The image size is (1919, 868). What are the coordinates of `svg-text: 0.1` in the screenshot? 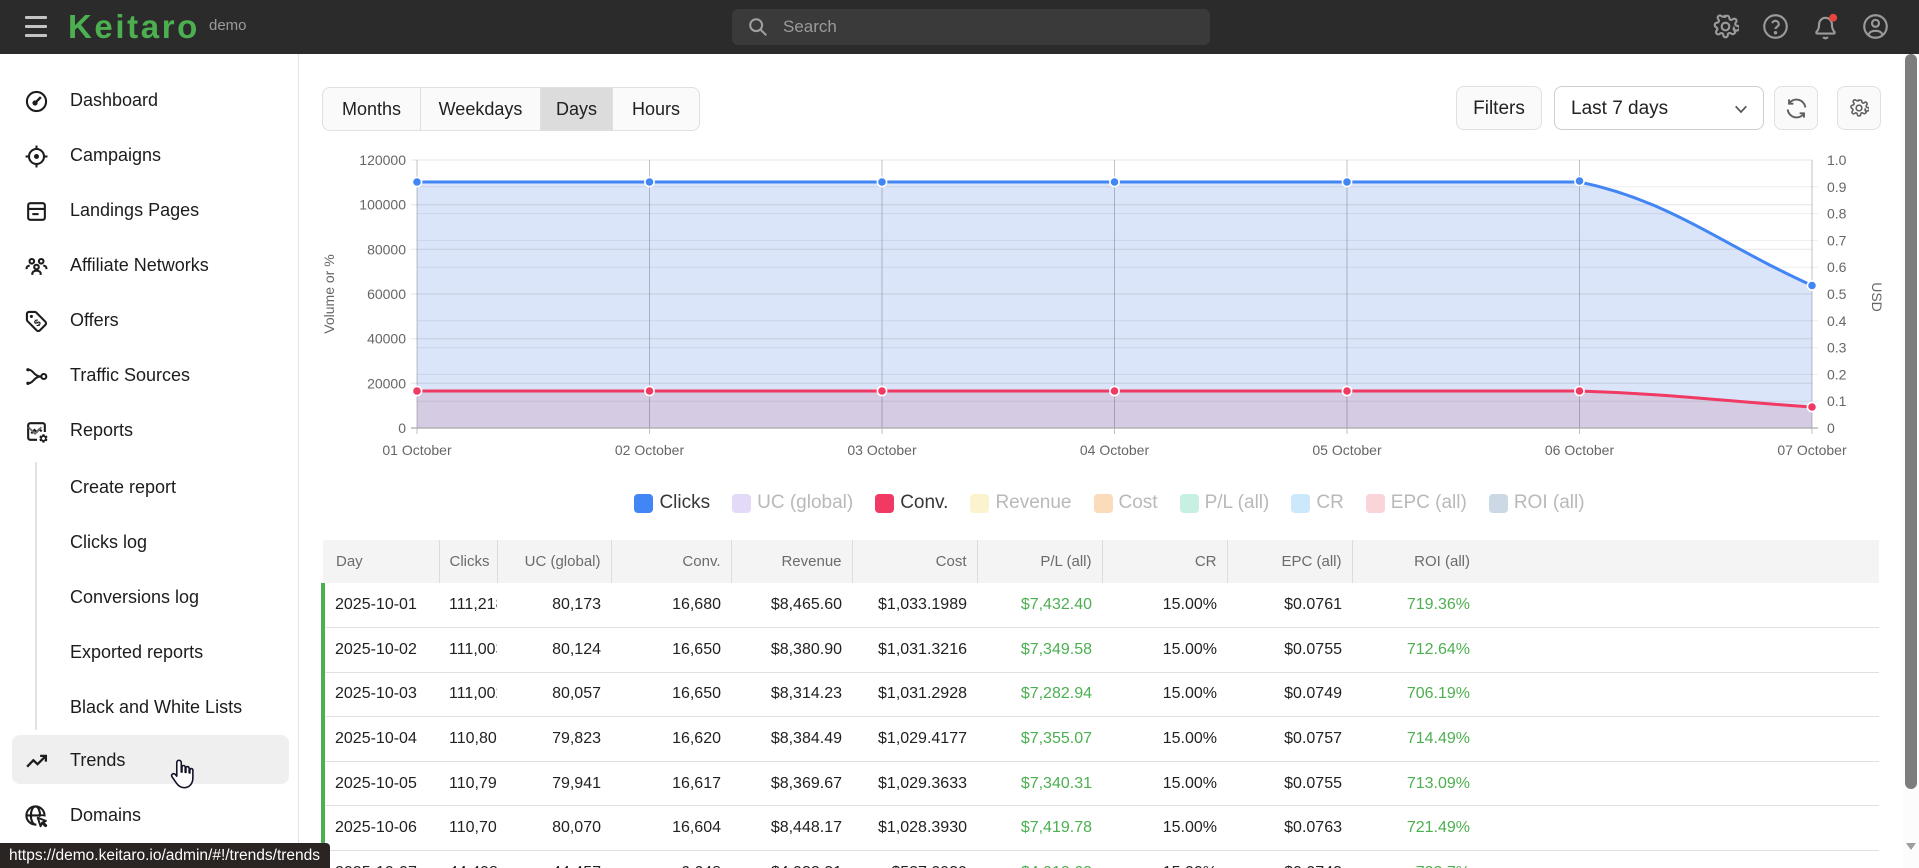 It's located at (1837, 401).